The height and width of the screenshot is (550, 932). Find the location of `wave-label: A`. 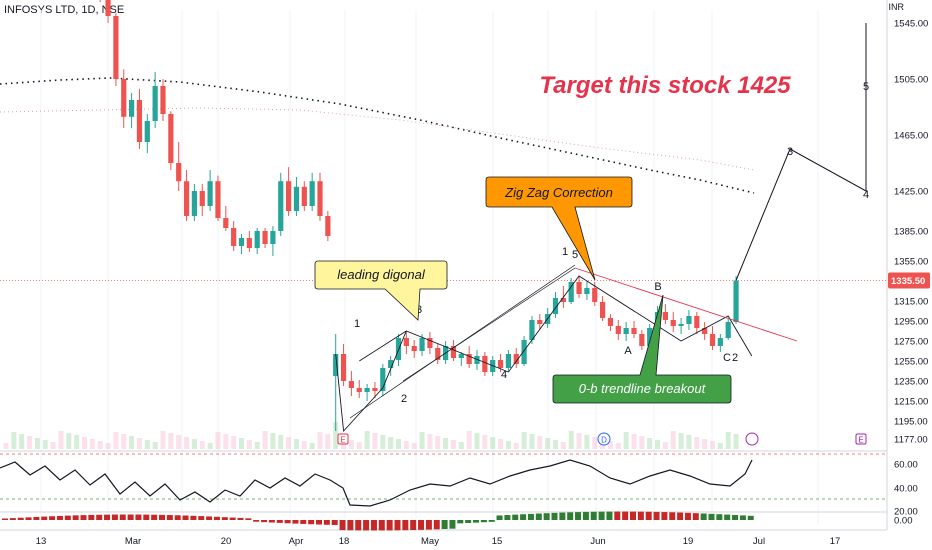

wave-label: A is located at coordinates (628, 351).